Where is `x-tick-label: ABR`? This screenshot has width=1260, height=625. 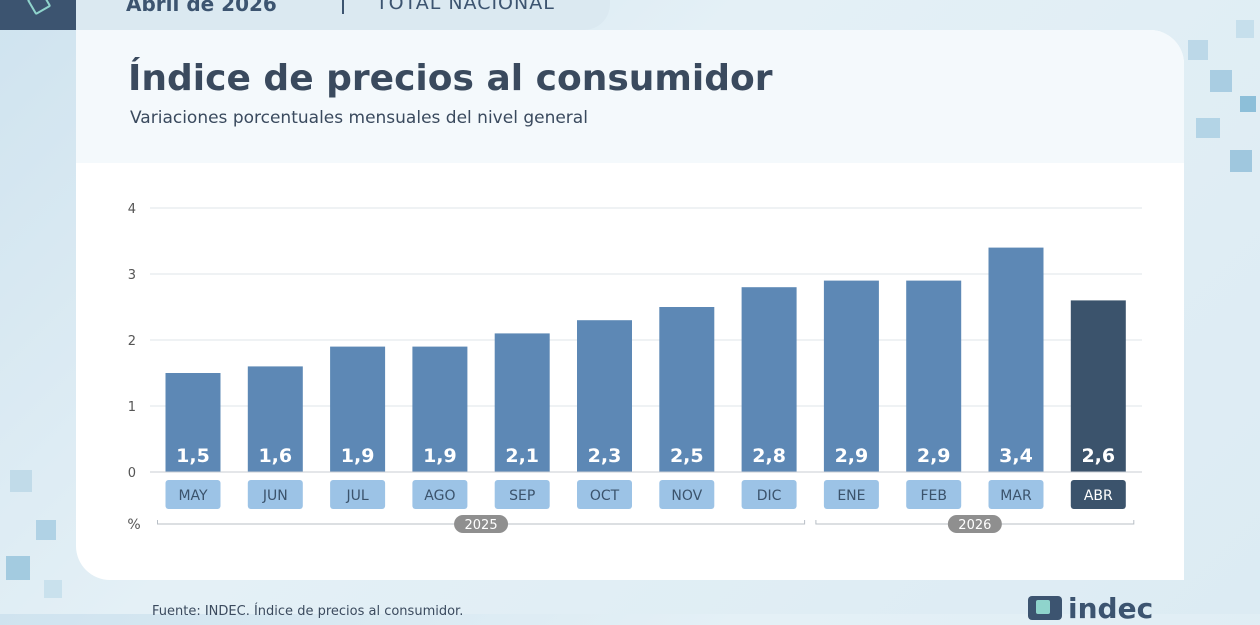 x-tick-label: ABR is located at coordinates (1098, 496).